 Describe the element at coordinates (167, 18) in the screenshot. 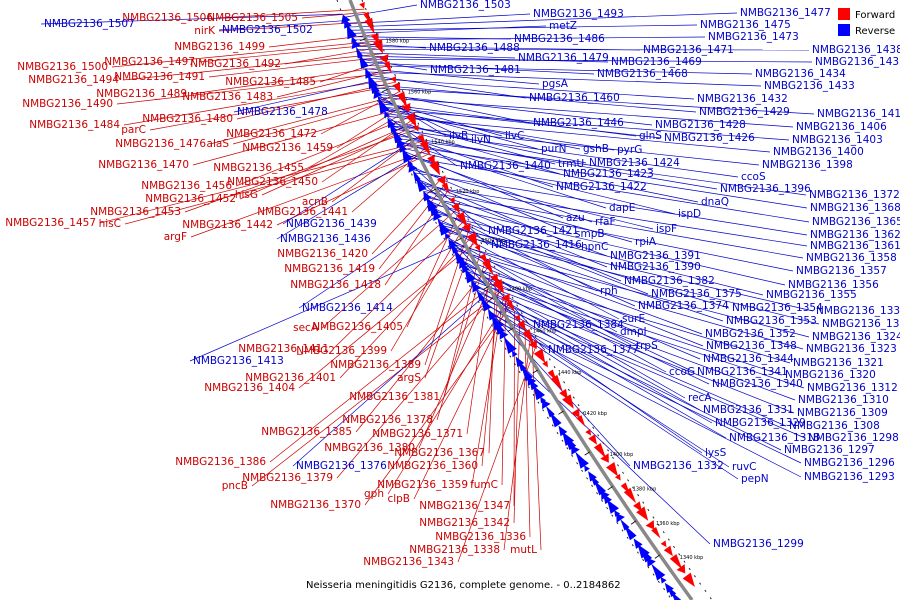

I see `forward-gene-label: NMBG2136_1506` at that location.